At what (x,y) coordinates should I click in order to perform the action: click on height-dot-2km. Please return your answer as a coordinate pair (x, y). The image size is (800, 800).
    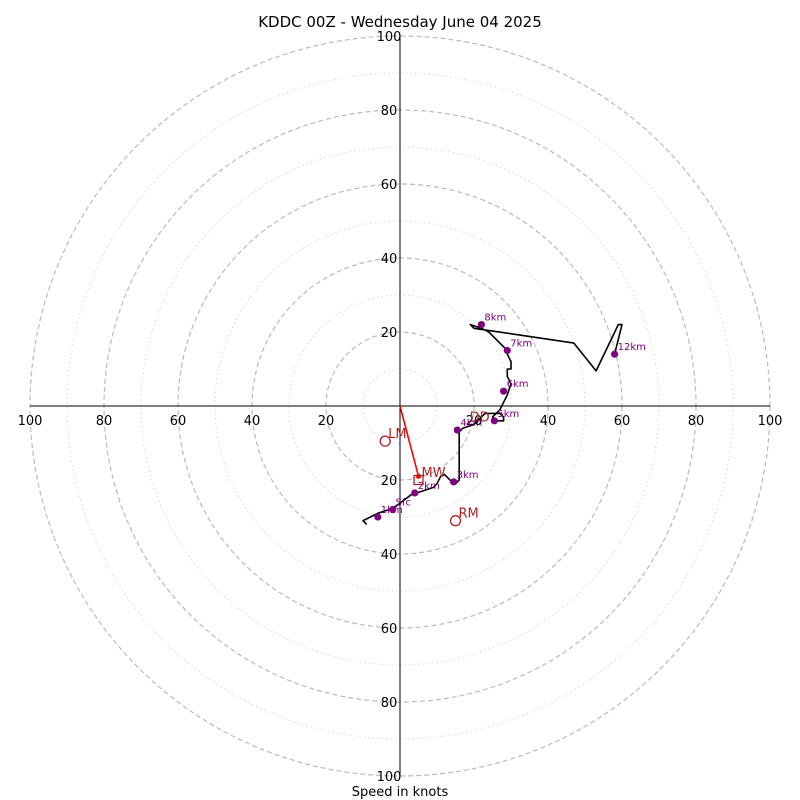
    Looking at the image, I should click on (415, 493).